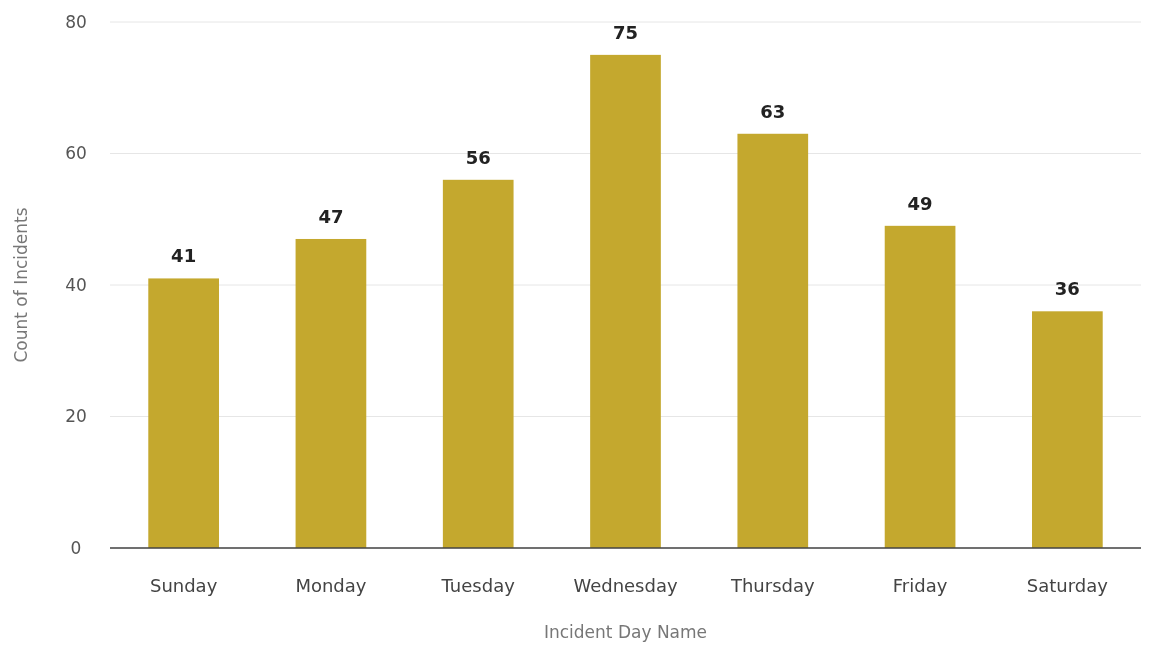  I want to click on data-label: 63, so click(773, 111).